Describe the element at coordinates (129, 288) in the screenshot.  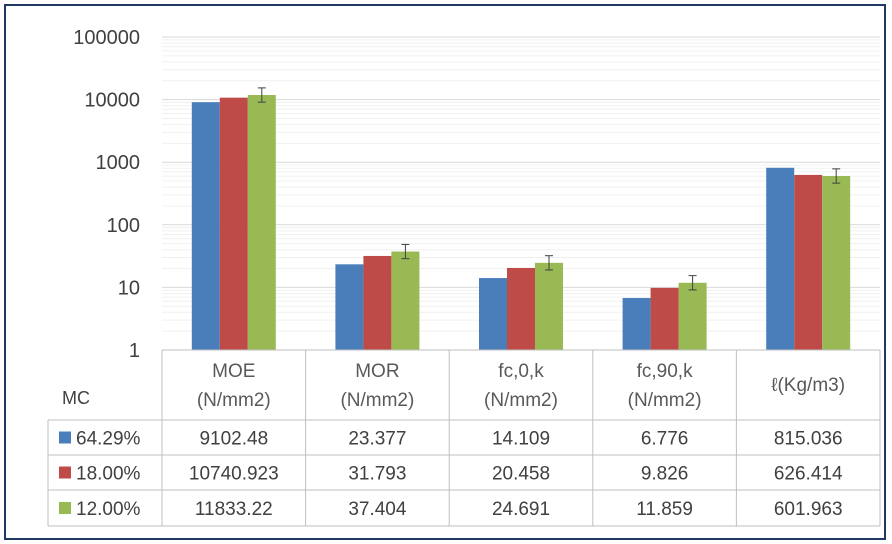
I see `y-tick-label: 10` at that location.